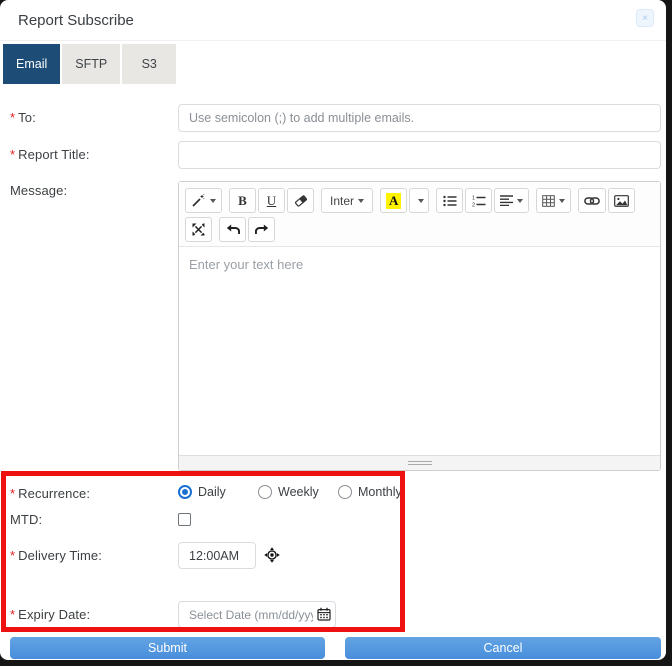  I want to click on expiry-date-input, so click(257, 614).